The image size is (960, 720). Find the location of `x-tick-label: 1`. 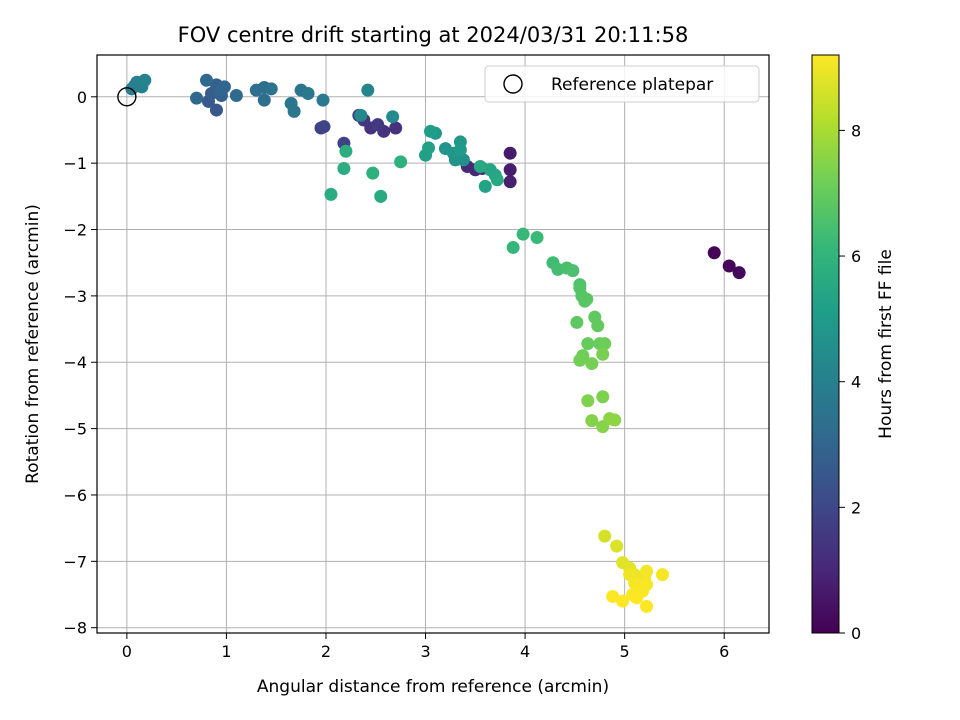

x-tick-label: 1 is located at coordinates (226, 651).